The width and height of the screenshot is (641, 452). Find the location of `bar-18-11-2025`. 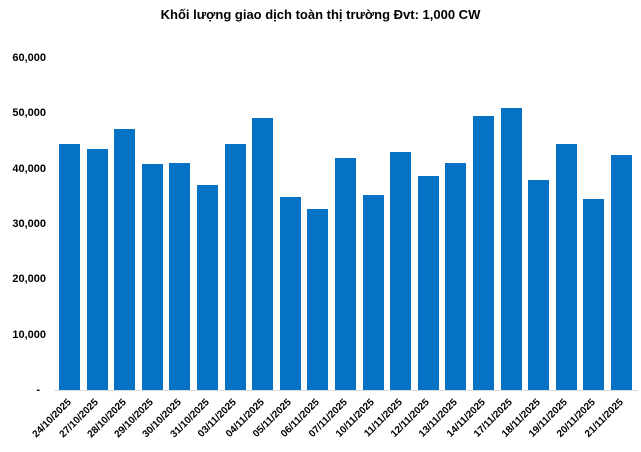

bar-18-11-2025 is located at coordinates (538, 285).